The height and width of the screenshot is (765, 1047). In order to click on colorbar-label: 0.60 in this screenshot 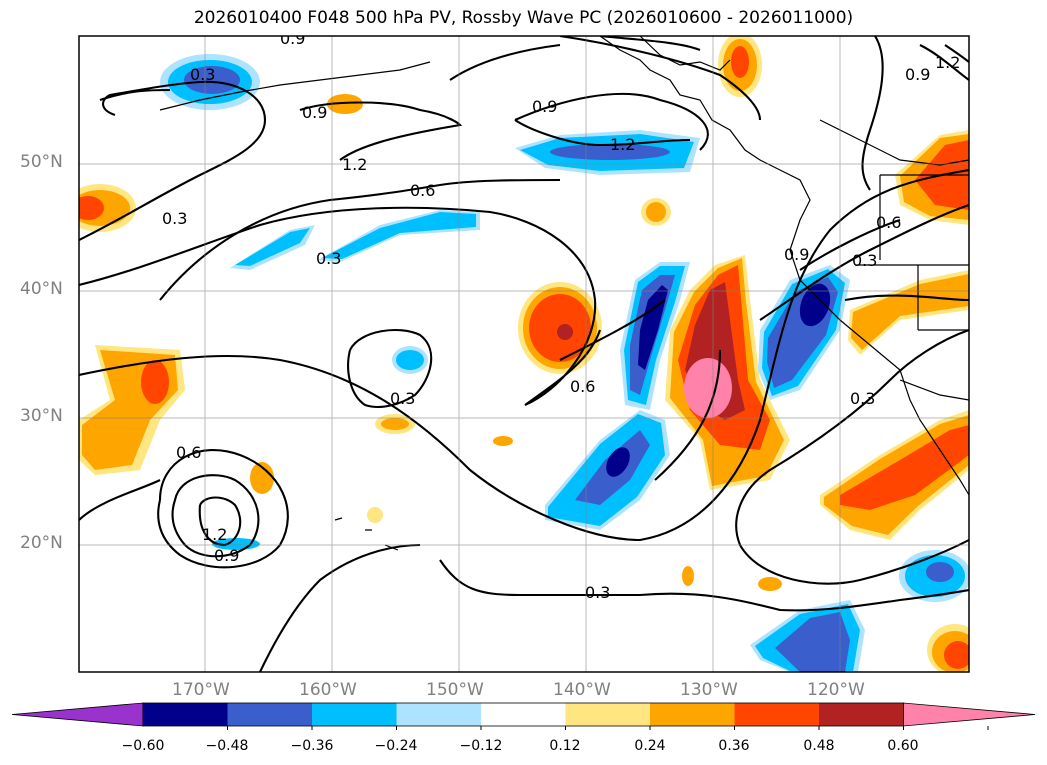, I will do `click(903, 746)`.